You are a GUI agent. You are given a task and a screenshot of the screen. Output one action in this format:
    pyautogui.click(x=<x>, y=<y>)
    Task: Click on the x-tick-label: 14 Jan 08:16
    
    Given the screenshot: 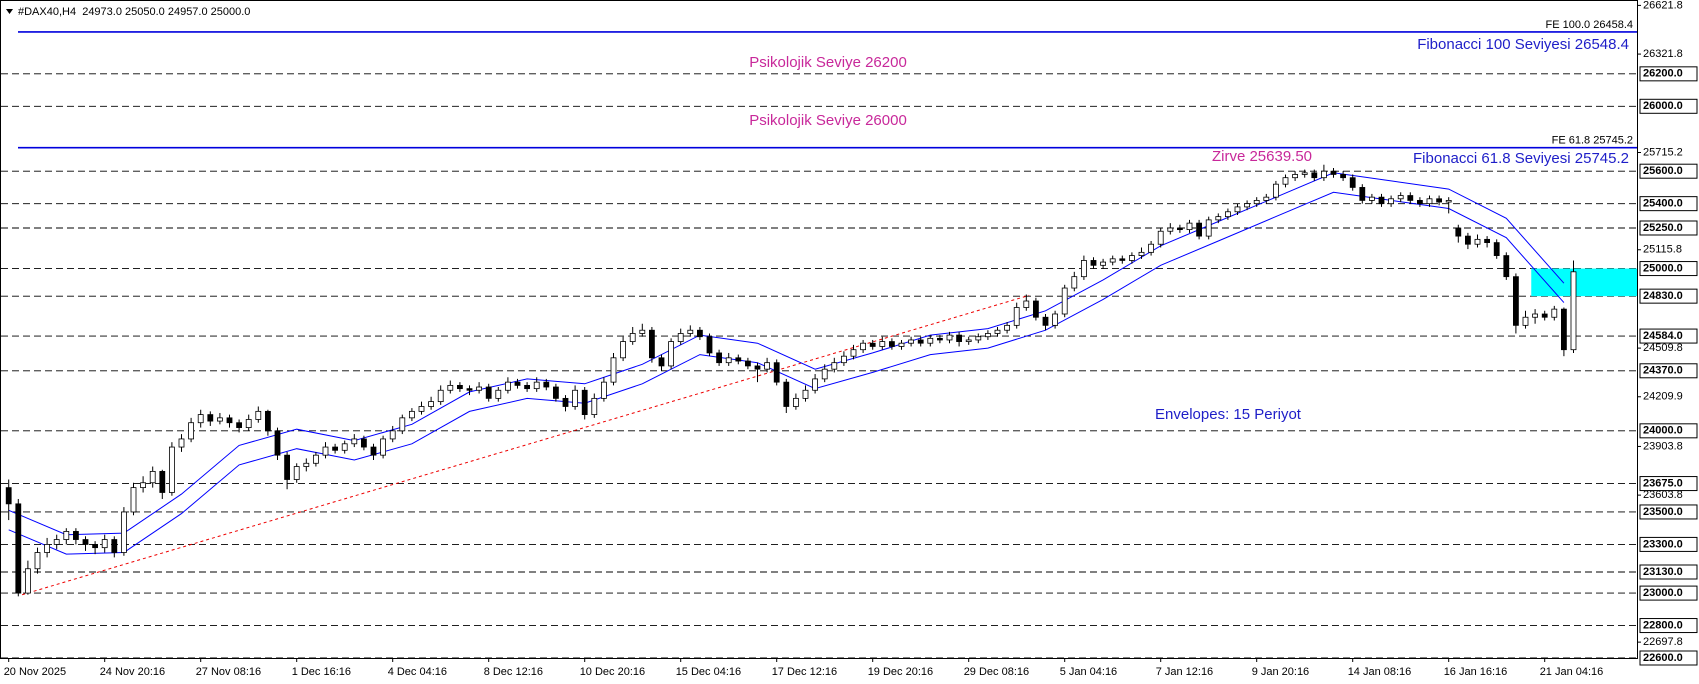 What is the action you would take?
    pyautogui.click(x=1380, y=672)
    